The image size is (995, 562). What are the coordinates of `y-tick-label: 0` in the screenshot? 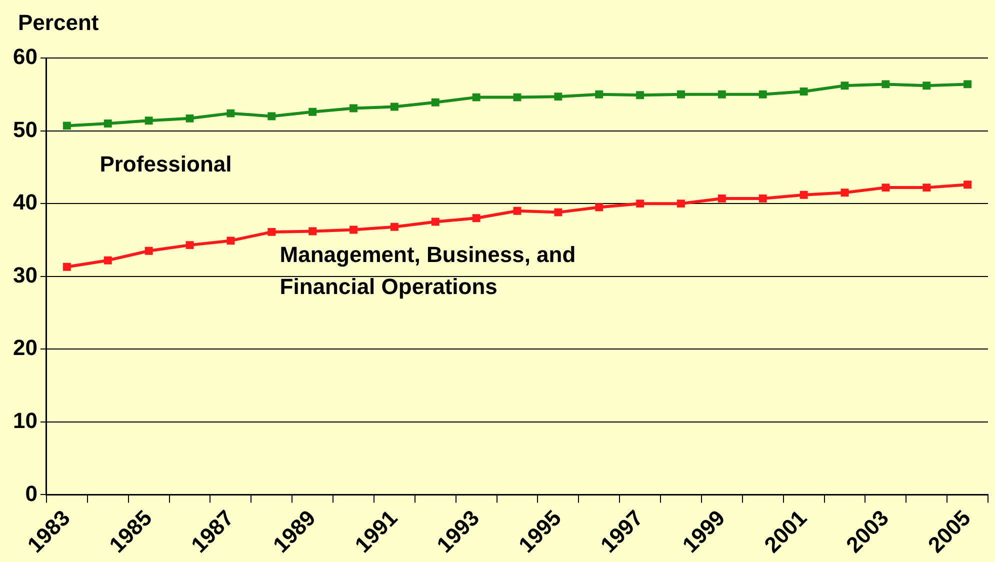 It's located at (31, 493).